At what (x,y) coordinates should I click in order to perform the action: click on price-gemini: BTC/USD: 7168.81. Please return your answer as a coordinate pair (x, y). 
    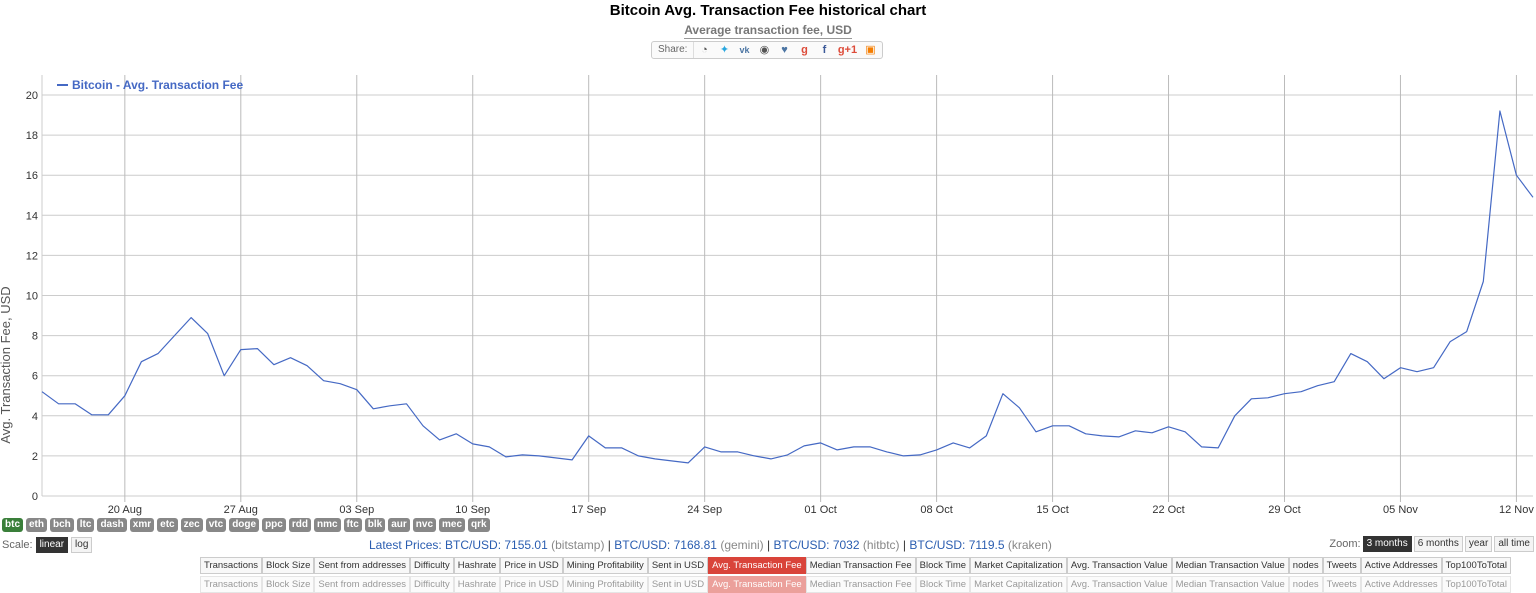
    Looking at the image, I should click on (665, 545).